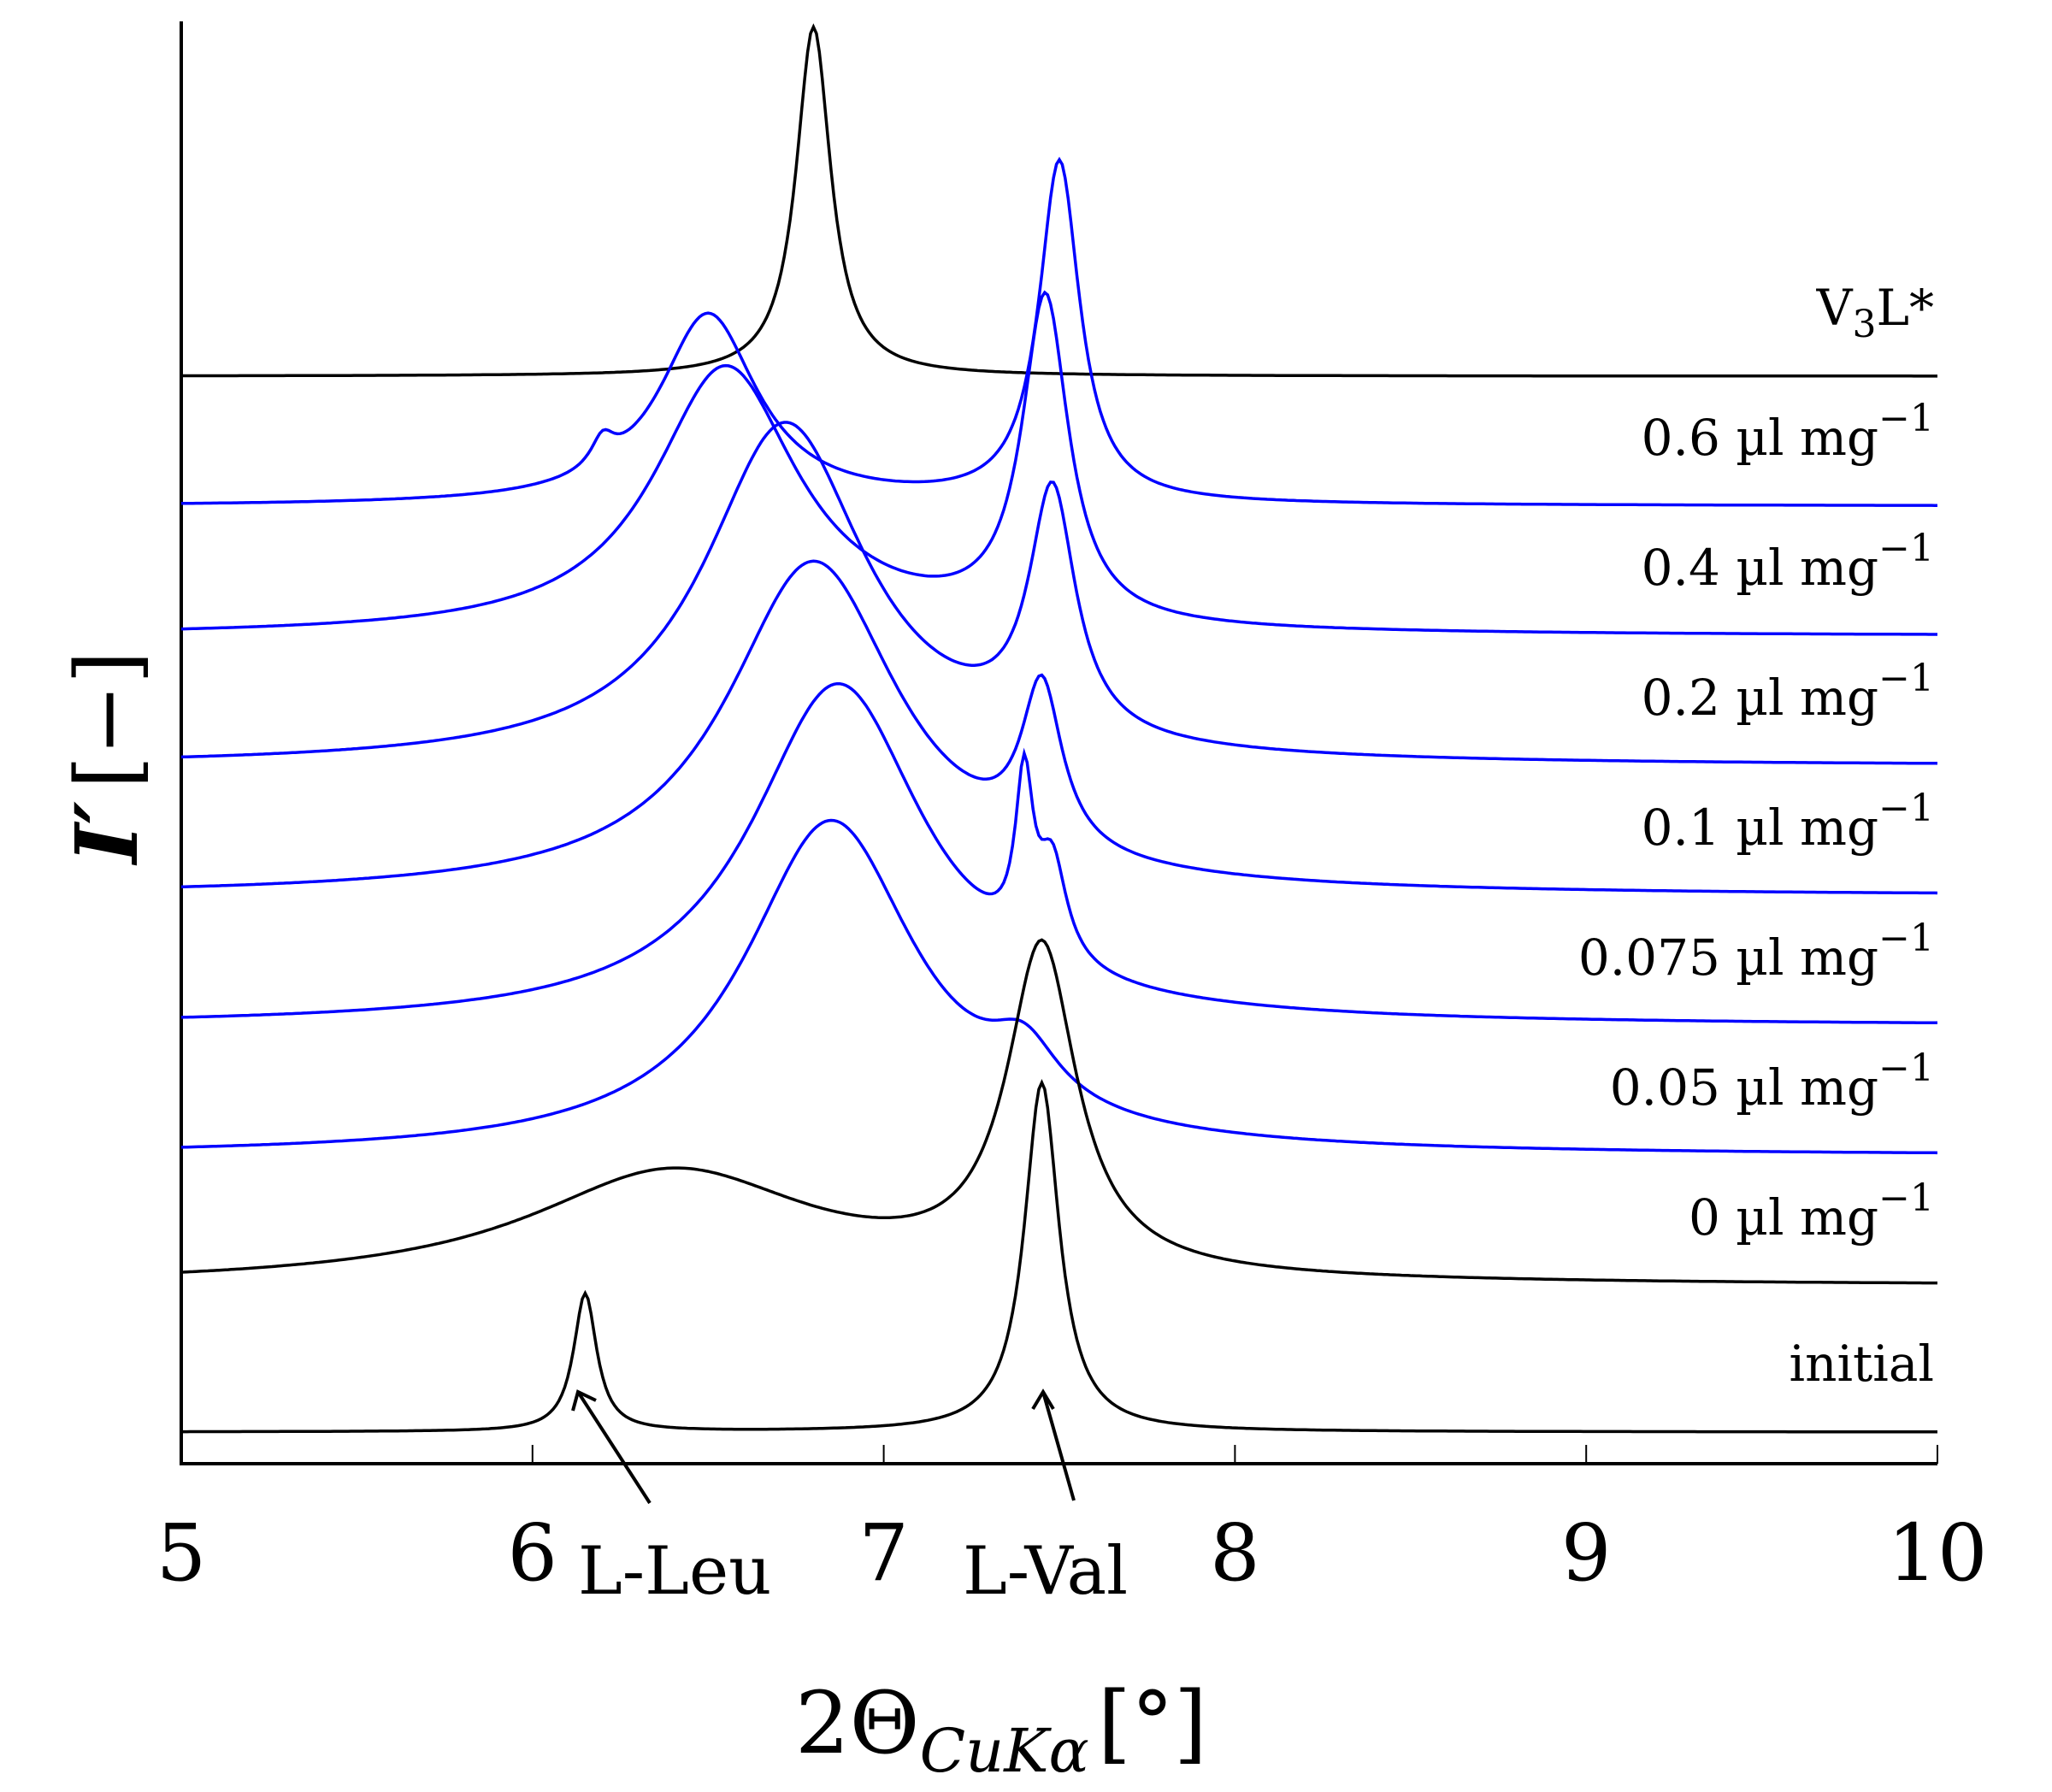 This screenshot has width=2052, height=1792. What do you see at coordinates (883, 1553) in the screenshot?
I see `x-tick-label: 7` at bounding box center [883, 1553].